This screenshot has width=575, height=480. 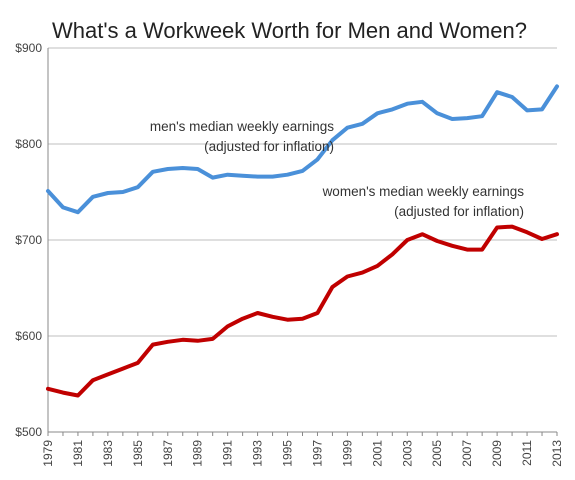 What do you see at coordinates (228, 453) in the screenshot?
I see `x-tick-label: 1991` at bounding box center [228, 453].